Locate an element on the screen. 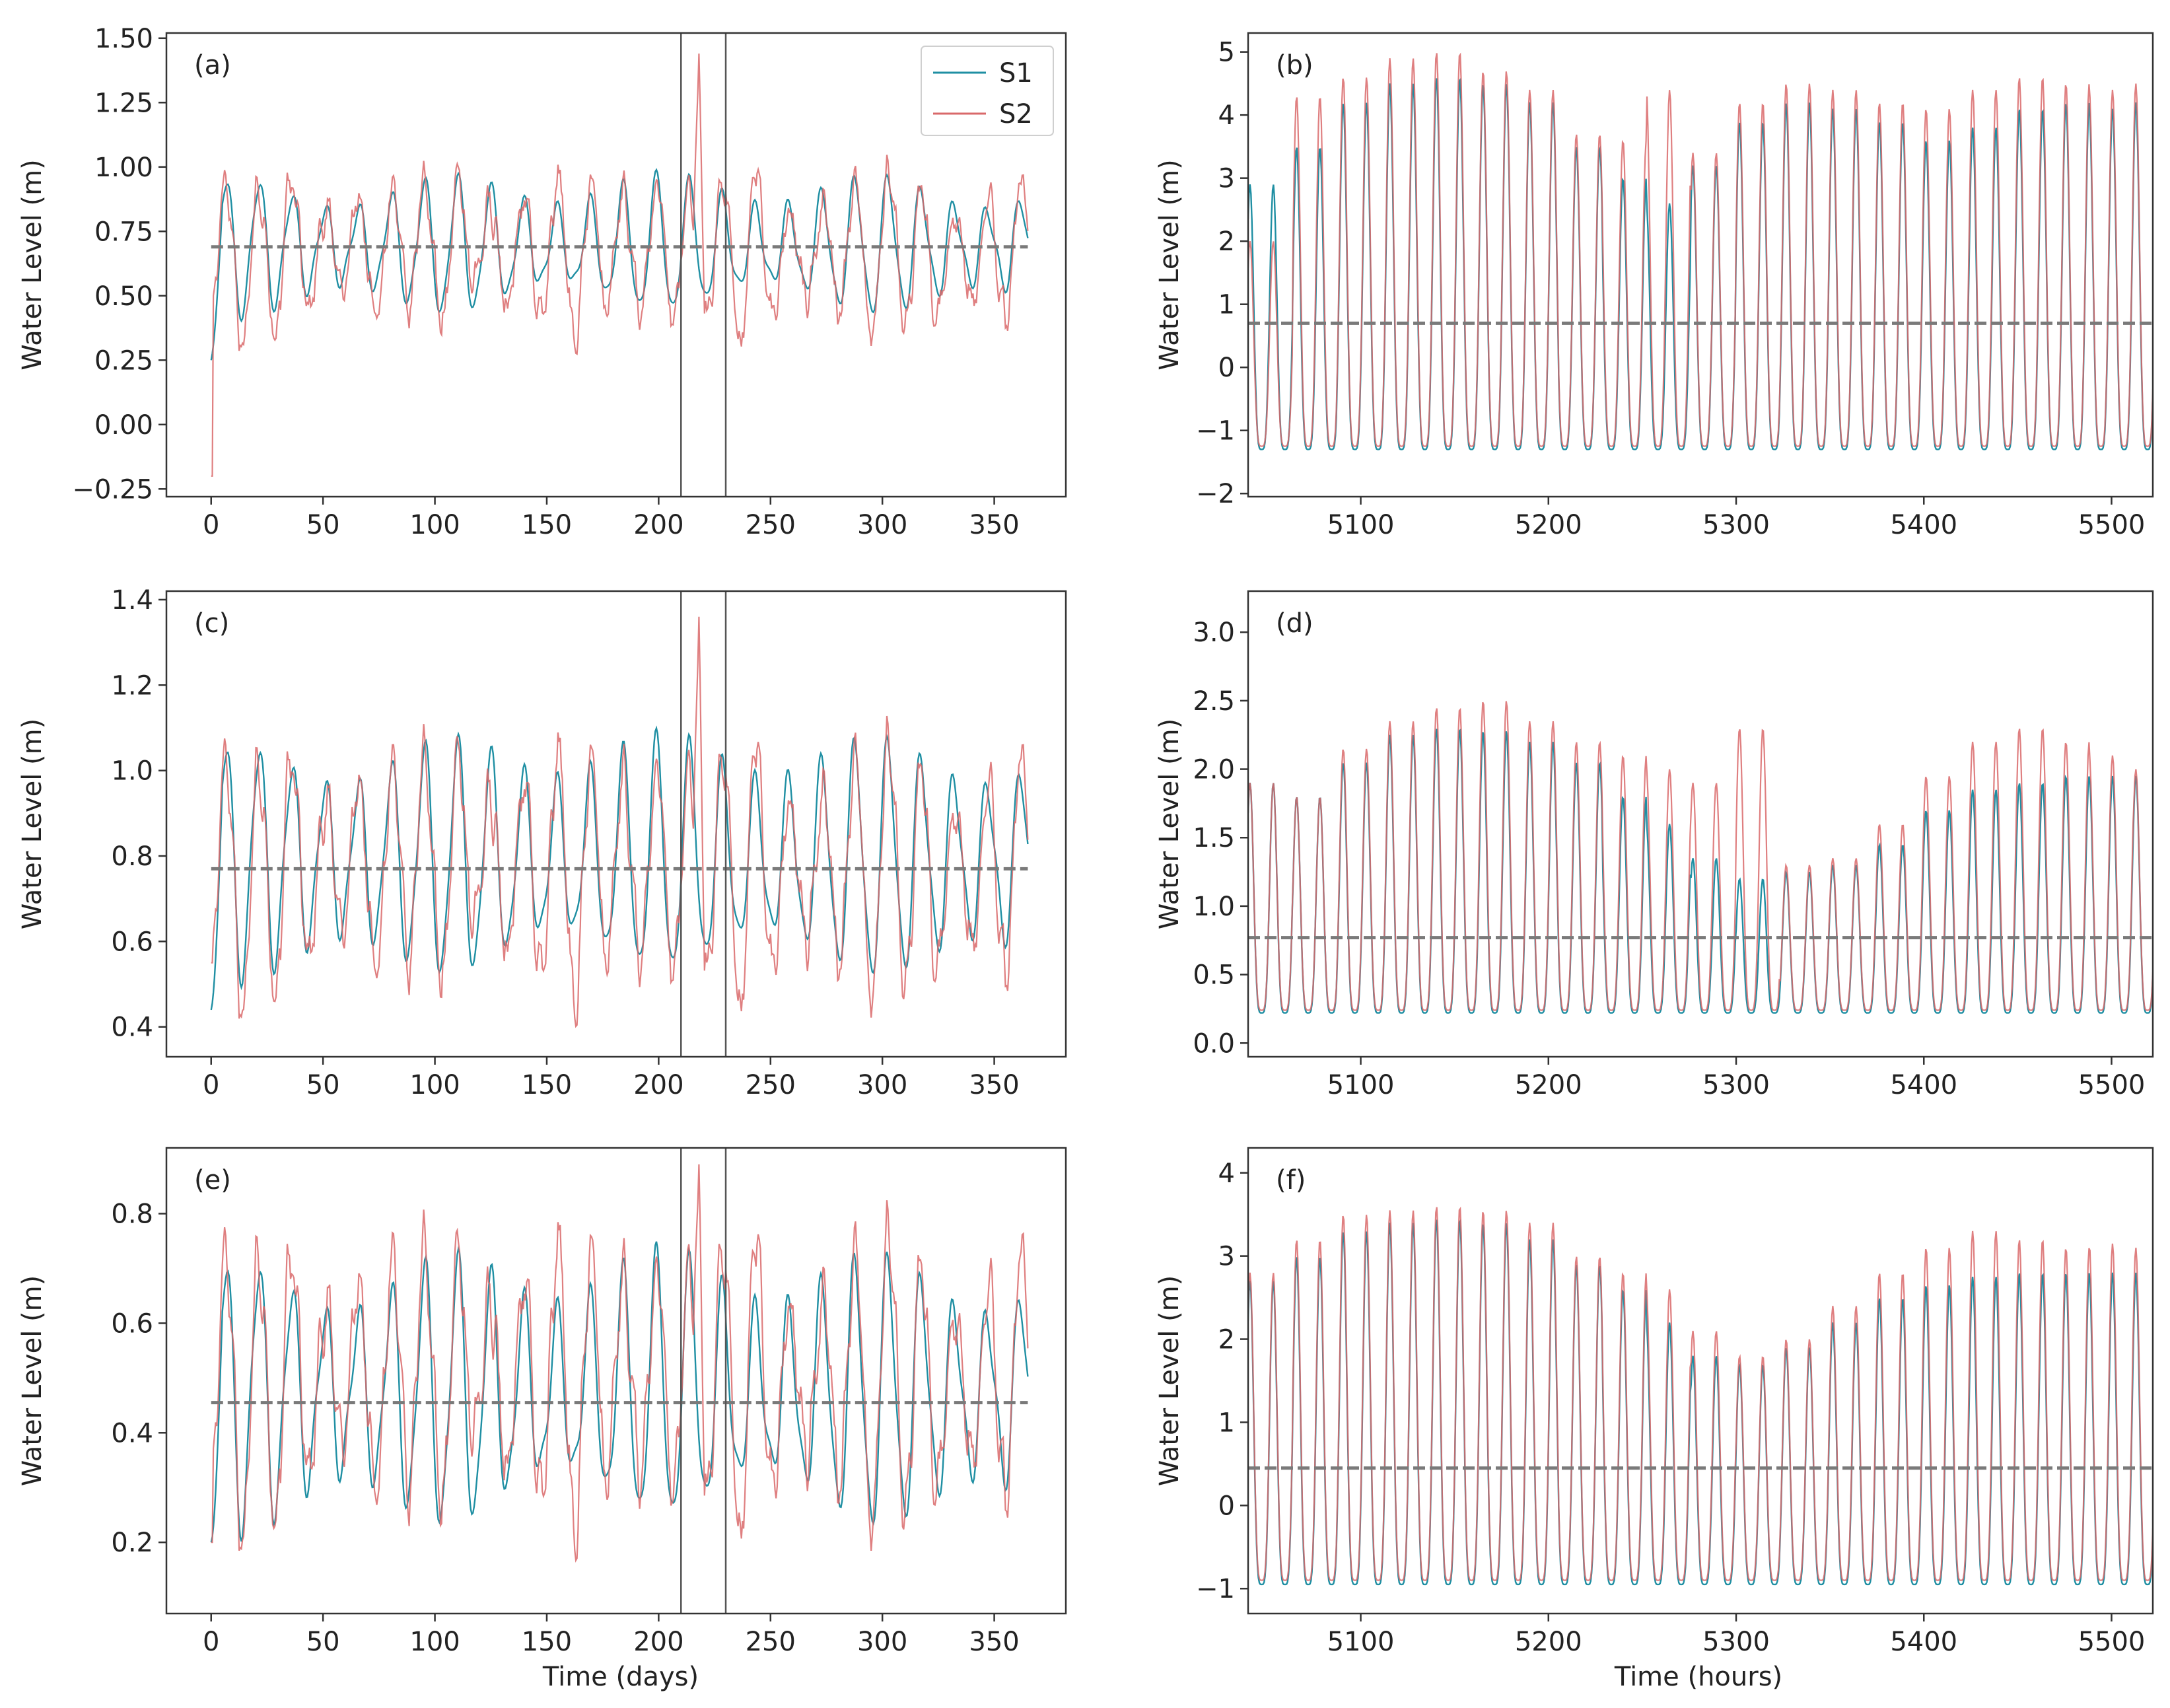  y-tick-label-d-0: 0.0 is located at coordinates (1214, 1043).